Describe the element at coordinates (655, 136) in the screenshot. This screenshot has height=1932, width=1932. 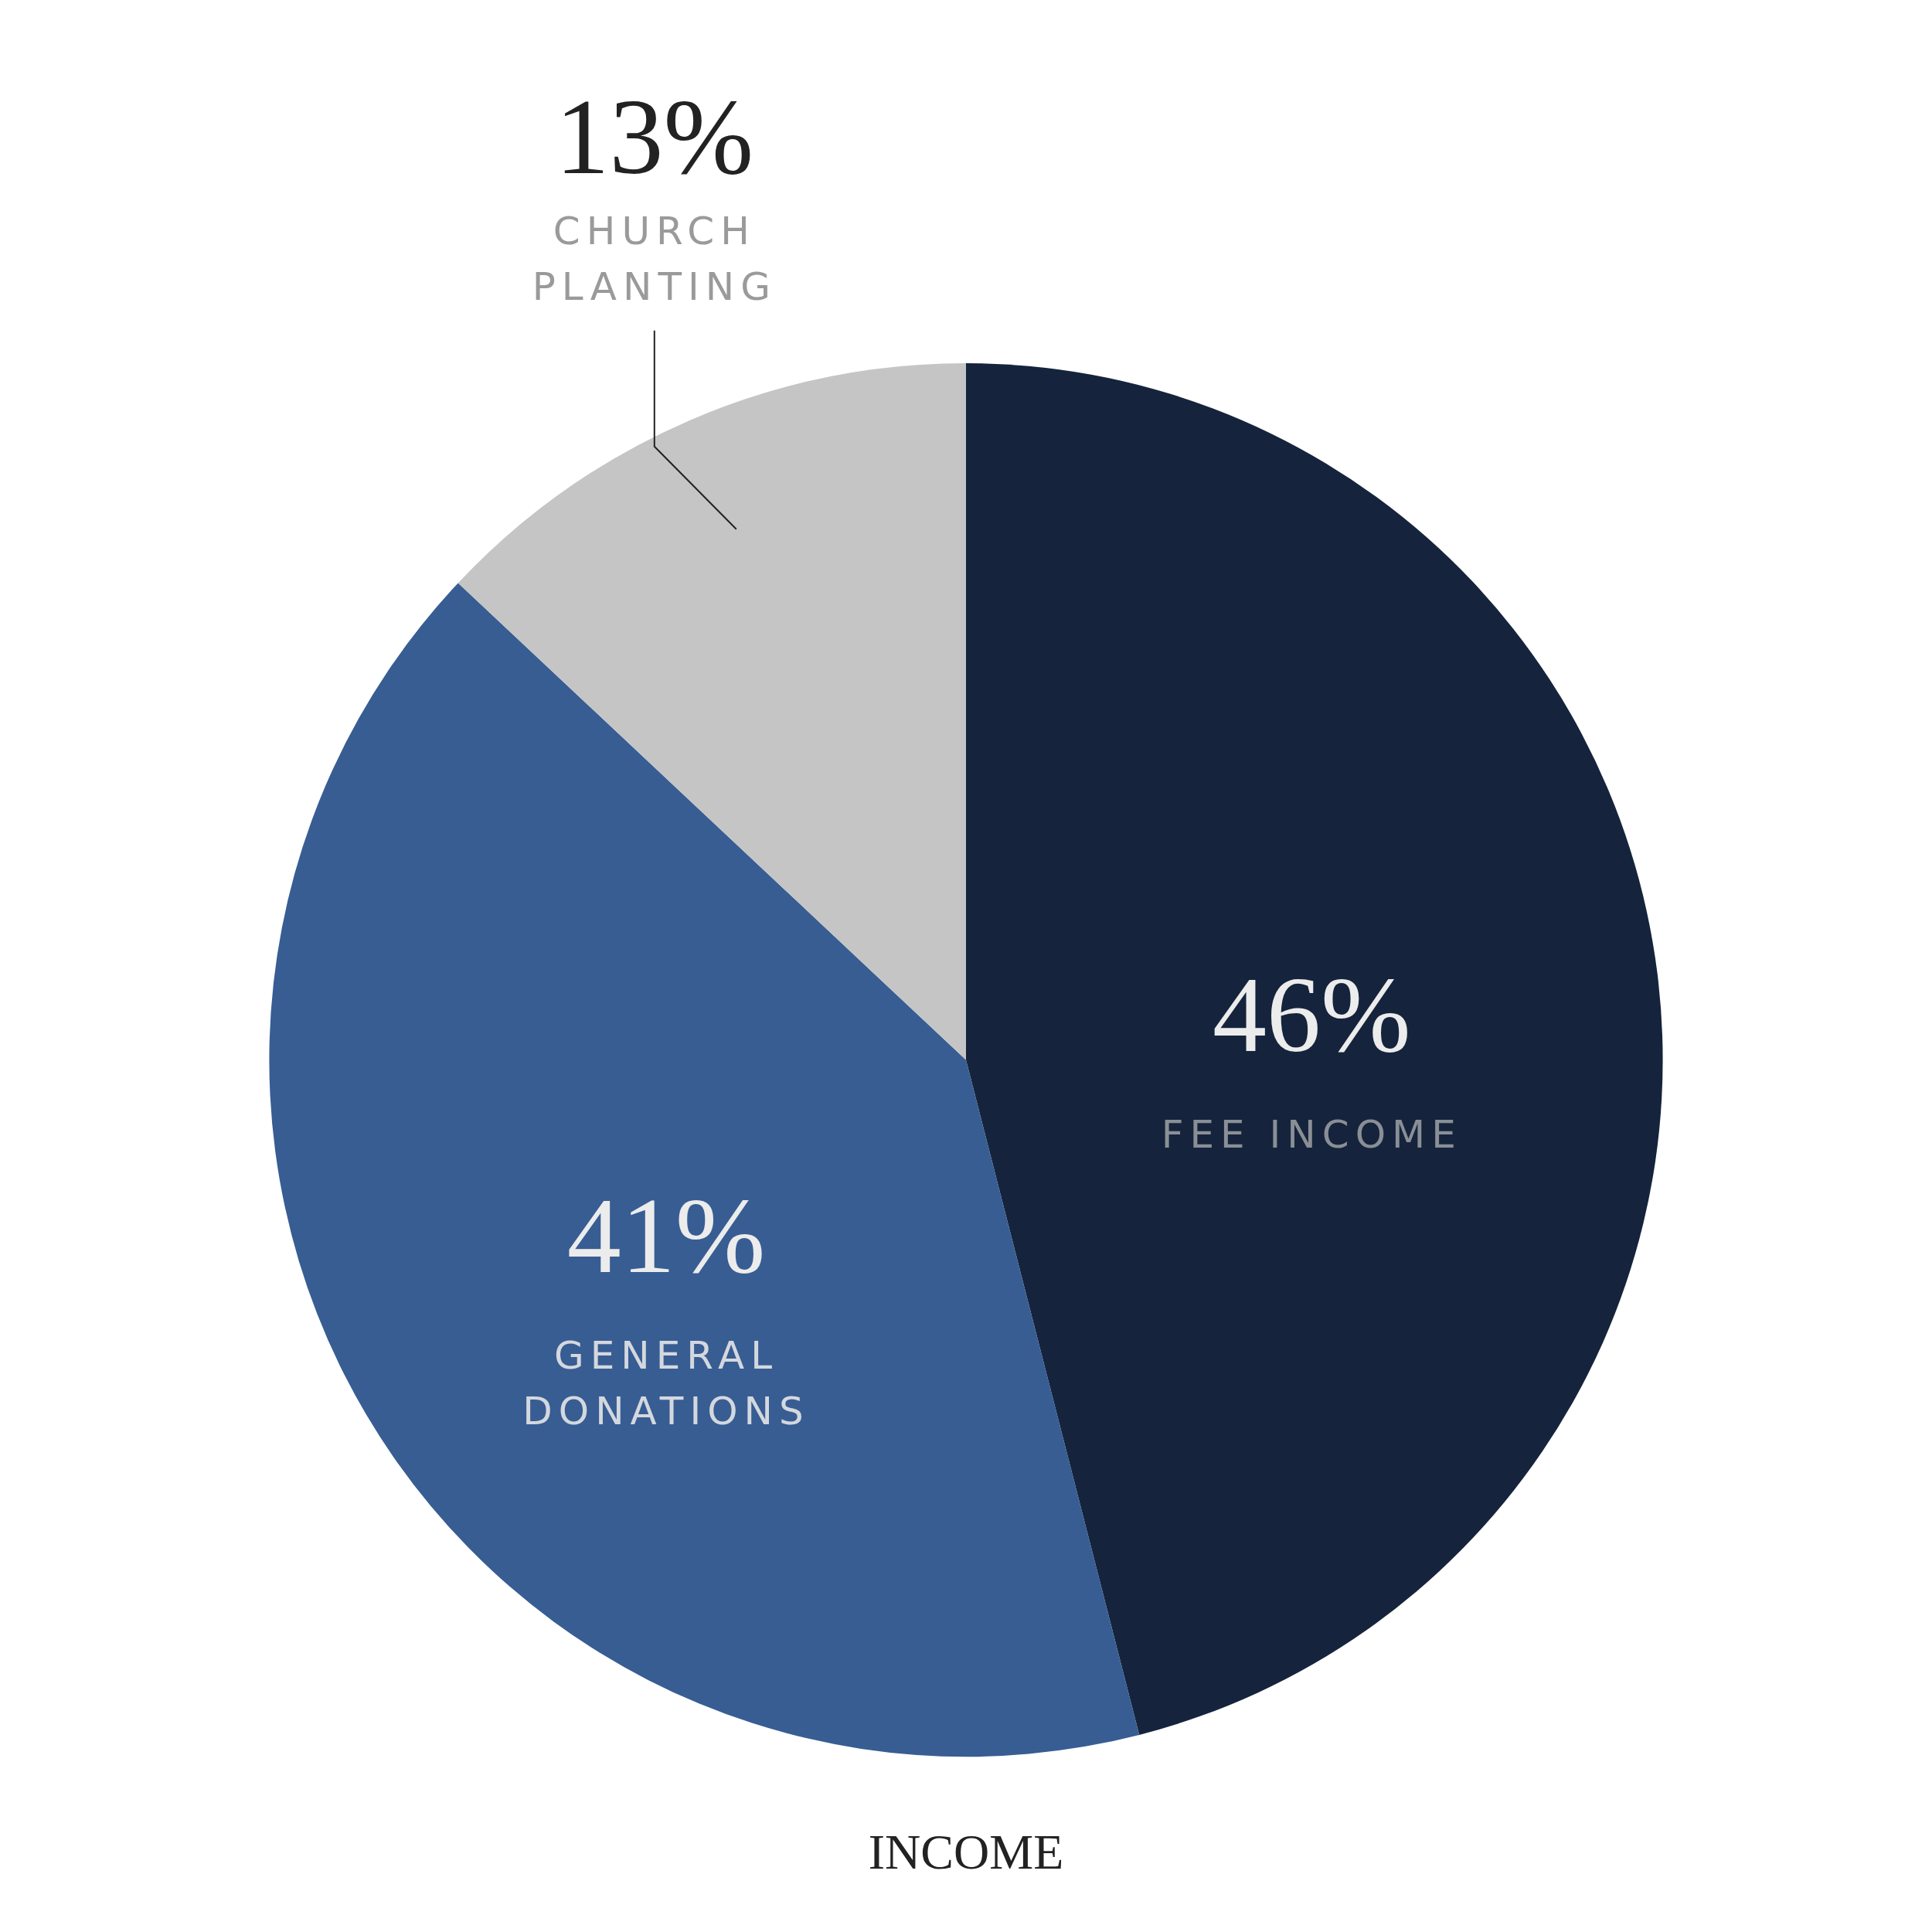
I see `data-label: 13%` at that location.